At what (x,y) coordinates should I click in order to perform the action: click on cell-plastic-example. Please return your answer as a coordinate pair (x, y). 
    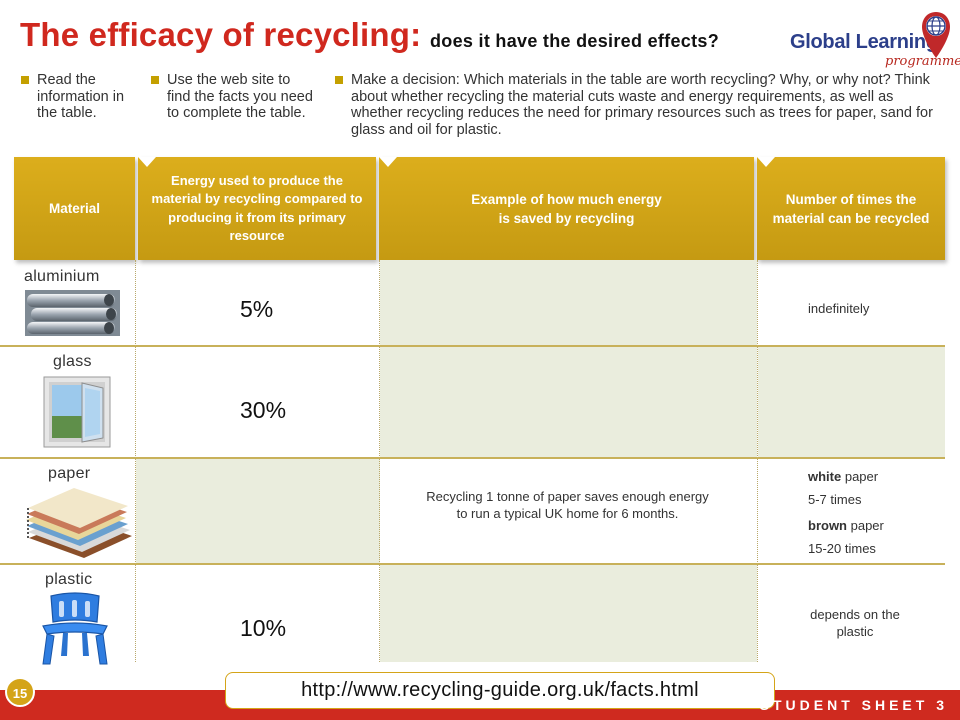
    Looking at the image, I should click on (568, 613).